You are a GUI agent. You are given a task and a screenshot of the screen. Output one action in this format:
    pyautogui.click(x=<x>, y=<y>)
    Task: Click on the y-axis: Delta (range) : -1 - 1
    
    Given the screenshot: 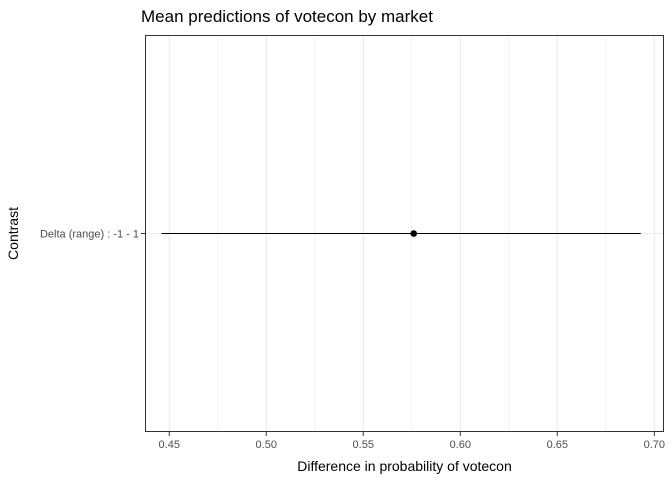 What is the action you would take?
    pyautogui.click(x=92, y=235)
    